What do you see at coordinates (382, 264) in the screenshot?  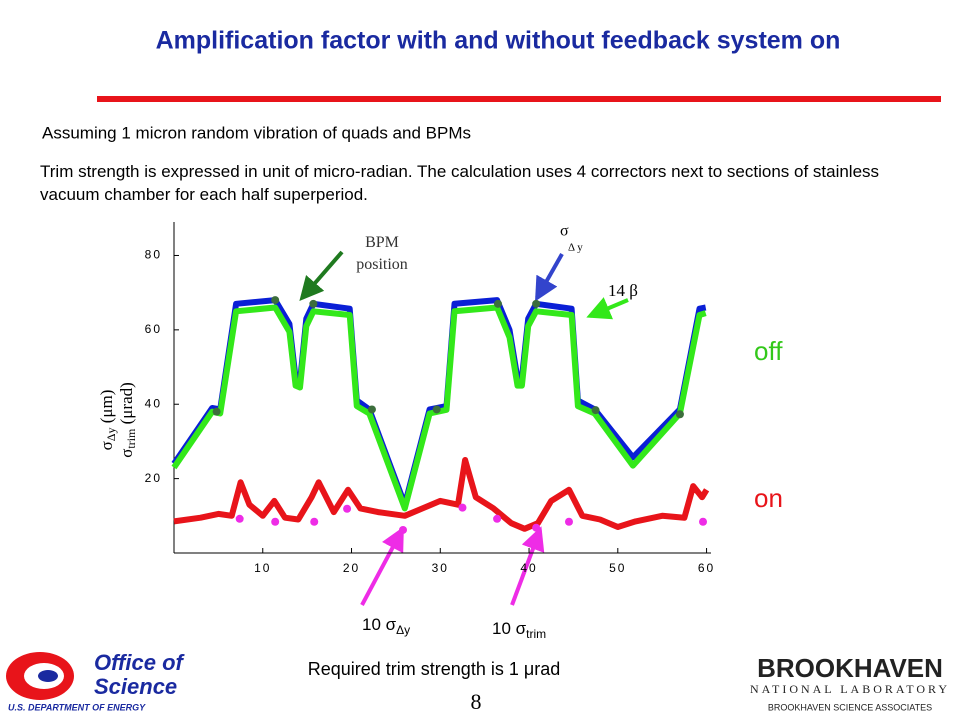 I see `annotation-word: position` at bounding box center [382, 264].